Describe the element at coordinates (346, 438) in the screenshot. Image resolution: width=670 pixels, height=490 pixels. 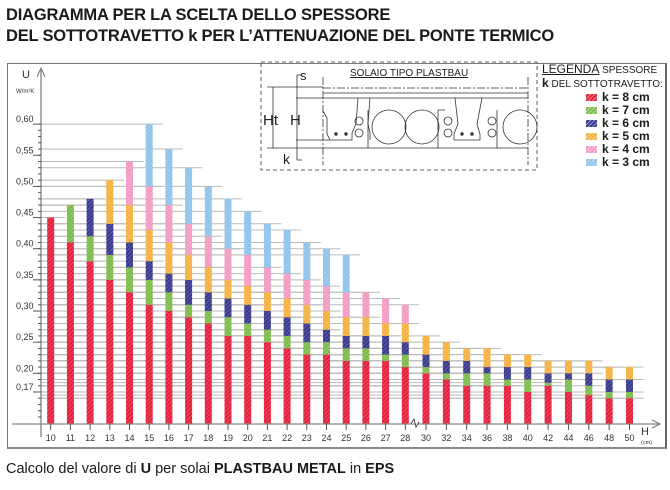
I see `x-tick-label: 25` at that location.